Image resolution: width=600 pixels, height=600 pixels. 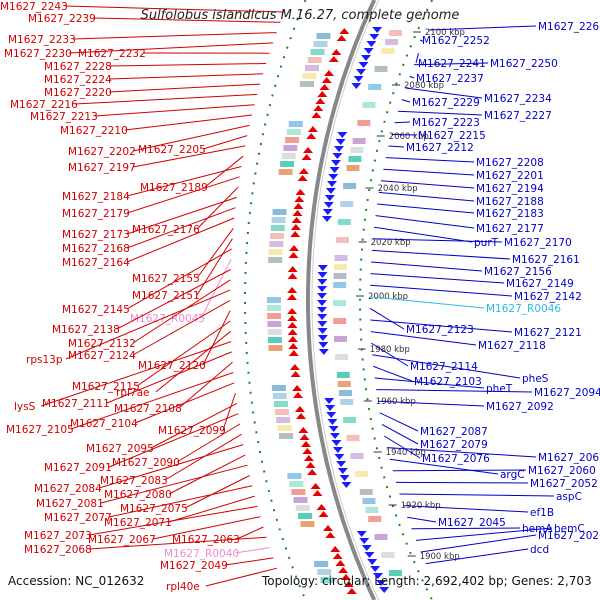 What do you see at coordinates (96, 197) in the screenshot?
I see `left-gene-label: M1627_2184` at bounding box center [96, 197].